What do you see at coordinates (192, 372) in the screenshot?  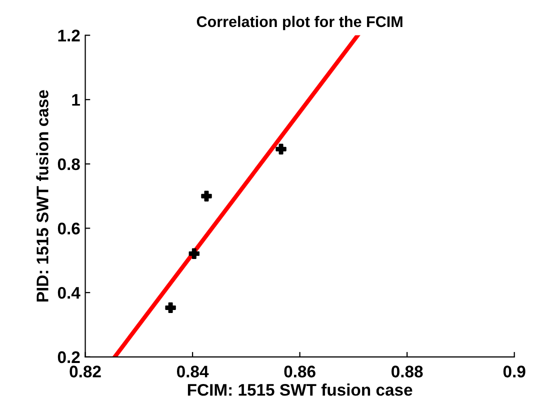 I see `x-tick-label: 0.84` at bounding box center [192, 372].